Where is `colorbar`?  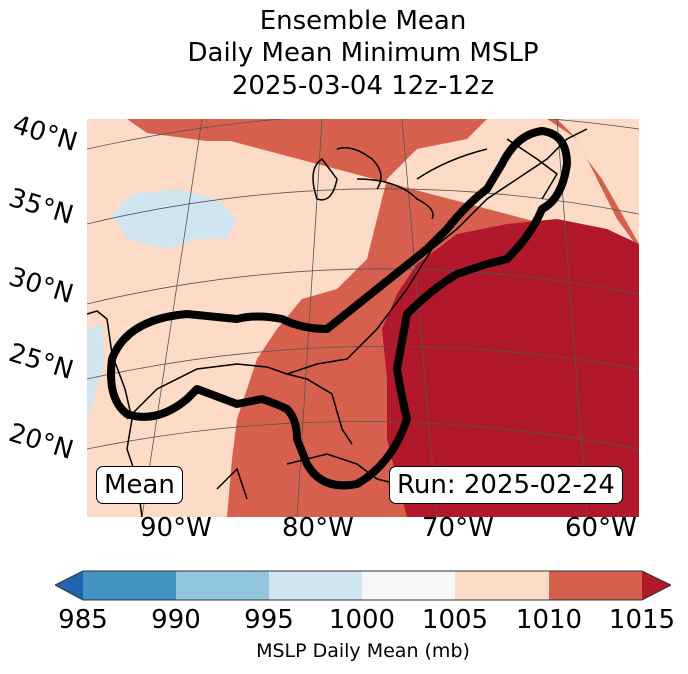 colorbar is located at coordinates (363, 585).